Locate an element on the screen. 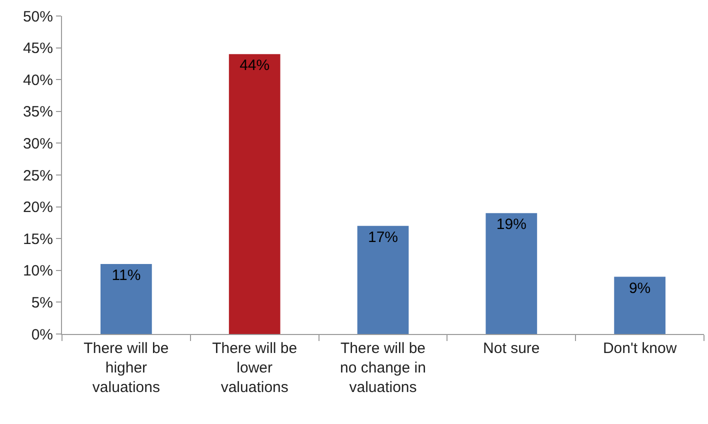  y-tick-label: 15% is located at coordinates (37, 239).